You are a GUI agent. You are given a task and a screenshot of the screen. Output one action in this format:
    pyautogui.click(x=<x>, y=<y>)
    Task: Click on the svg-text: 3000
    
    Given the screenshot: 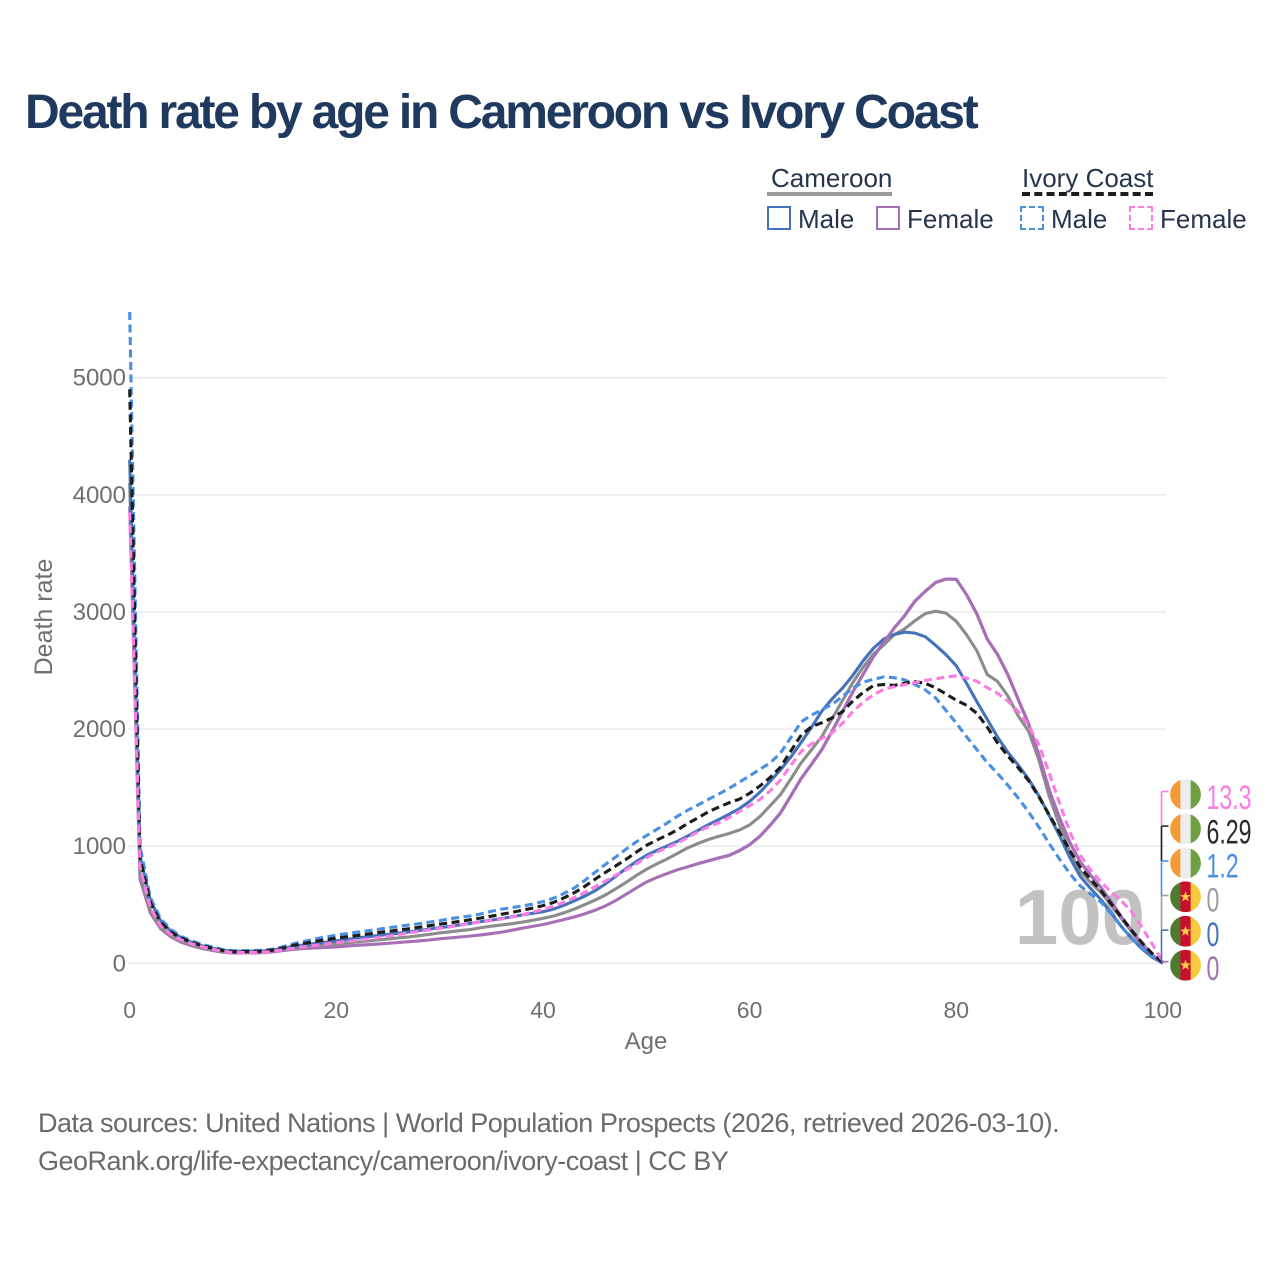 What is the action you would take?
    pyautogui.click(x=99, y=612)
    